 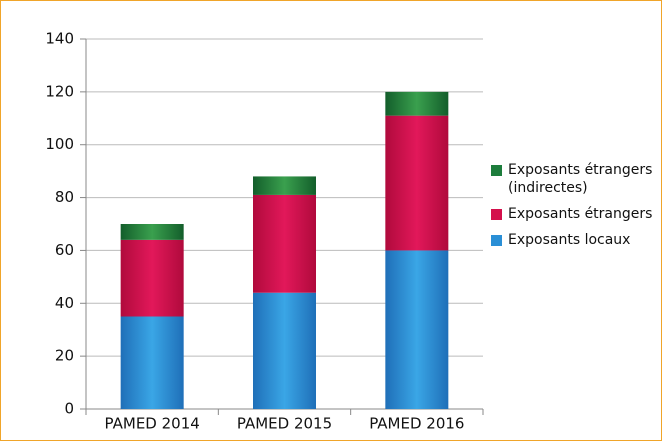 I want to click on x-tick-label: PAMED 2014, so click(x=152, y=424).